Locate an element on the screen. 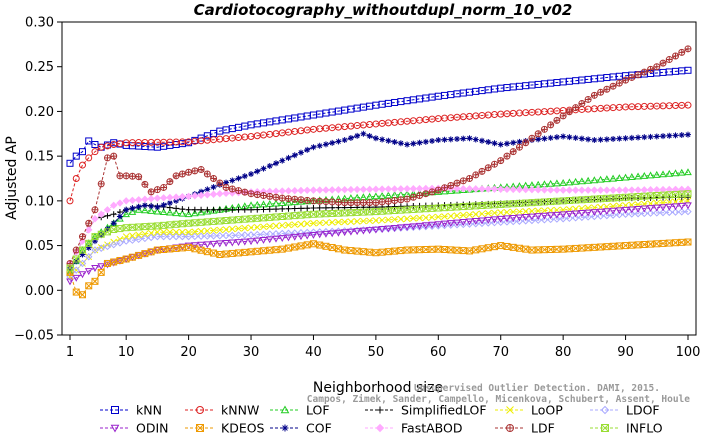 This screenshot has height=434, width=702. legend-item-knn: kNN is located at coordinates (131, 410).